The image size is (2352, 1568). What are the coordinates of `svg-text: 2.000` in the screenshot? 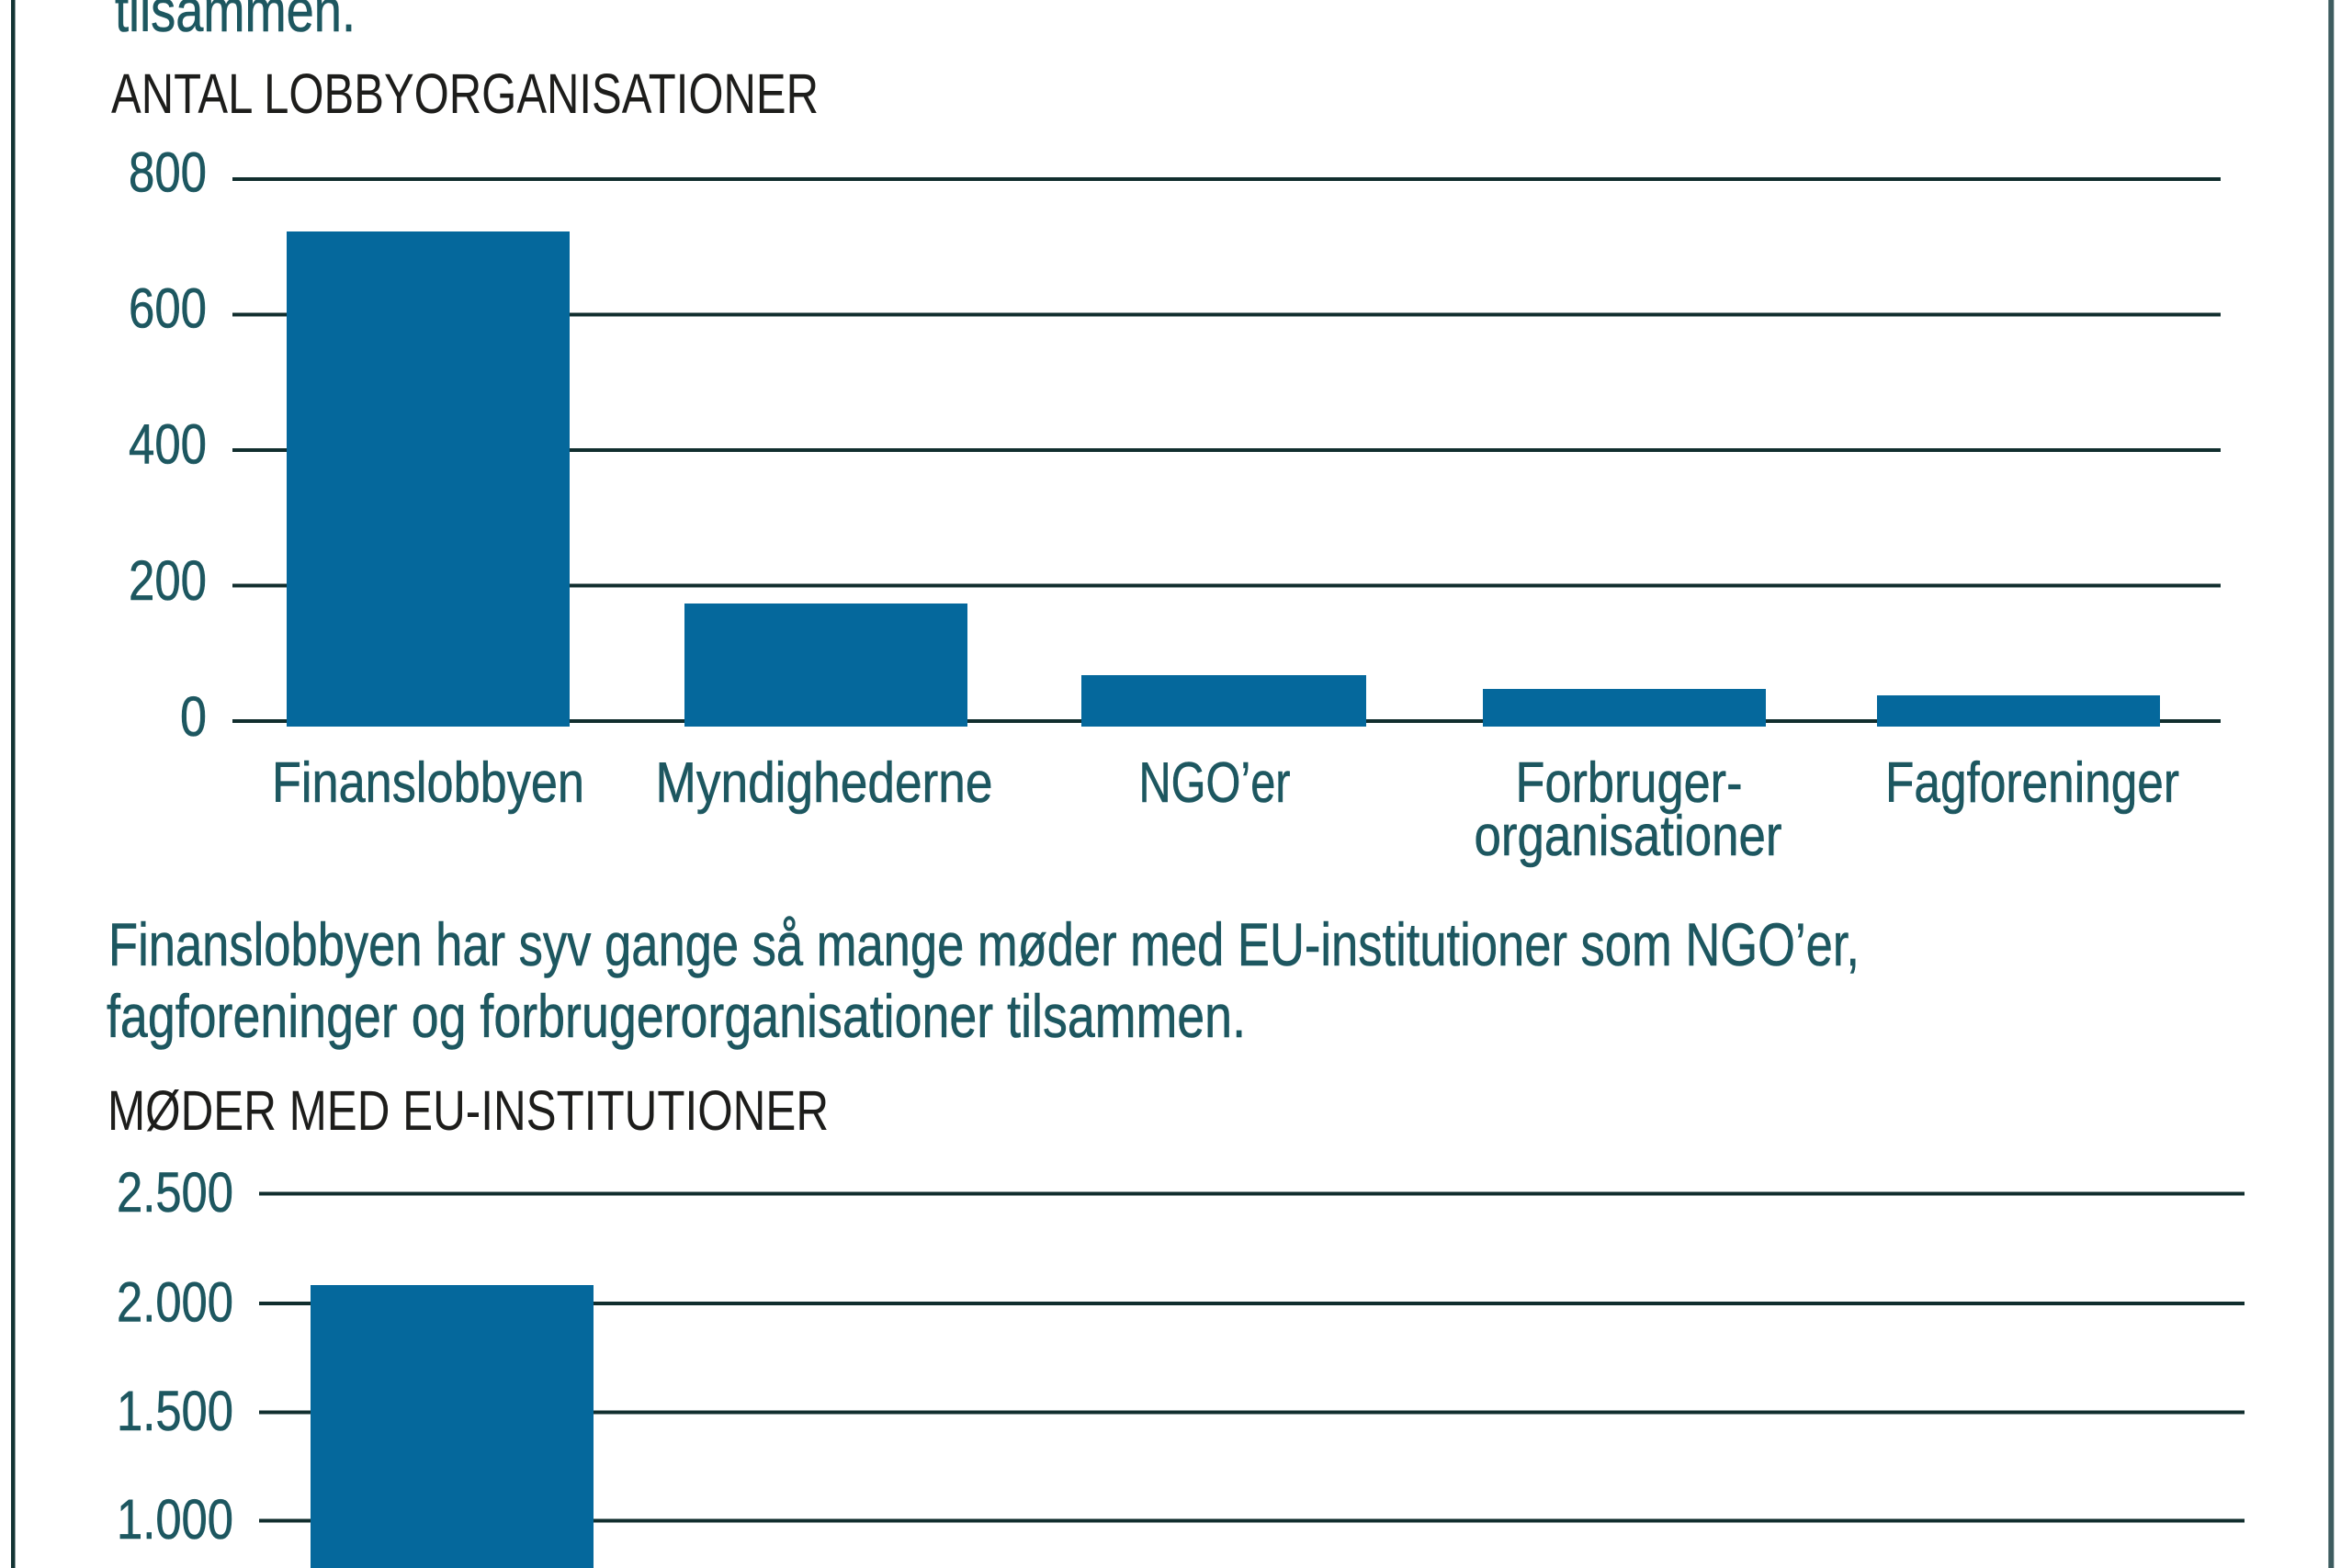 It's located at (175, 1302).